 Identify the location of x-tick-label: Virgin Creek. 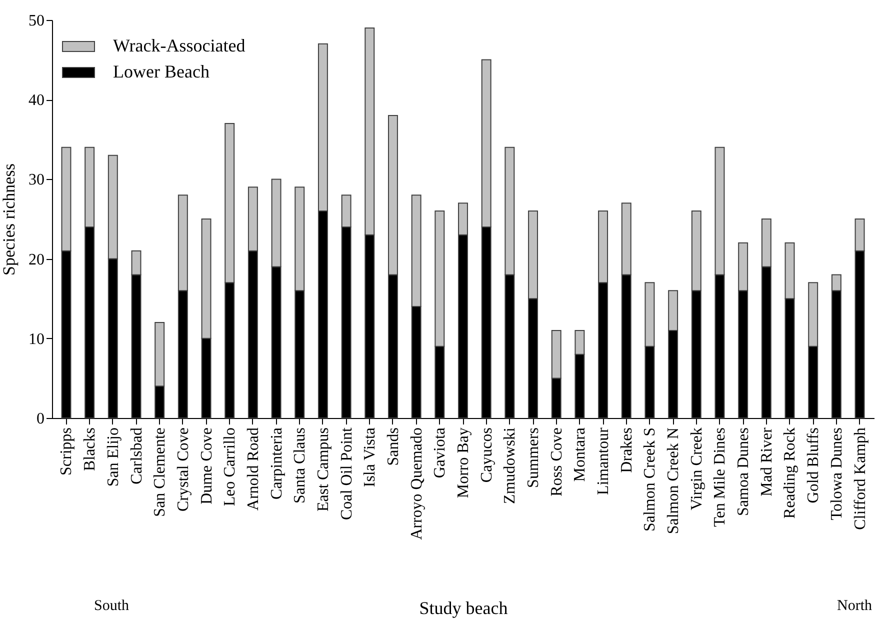
(697, 469).